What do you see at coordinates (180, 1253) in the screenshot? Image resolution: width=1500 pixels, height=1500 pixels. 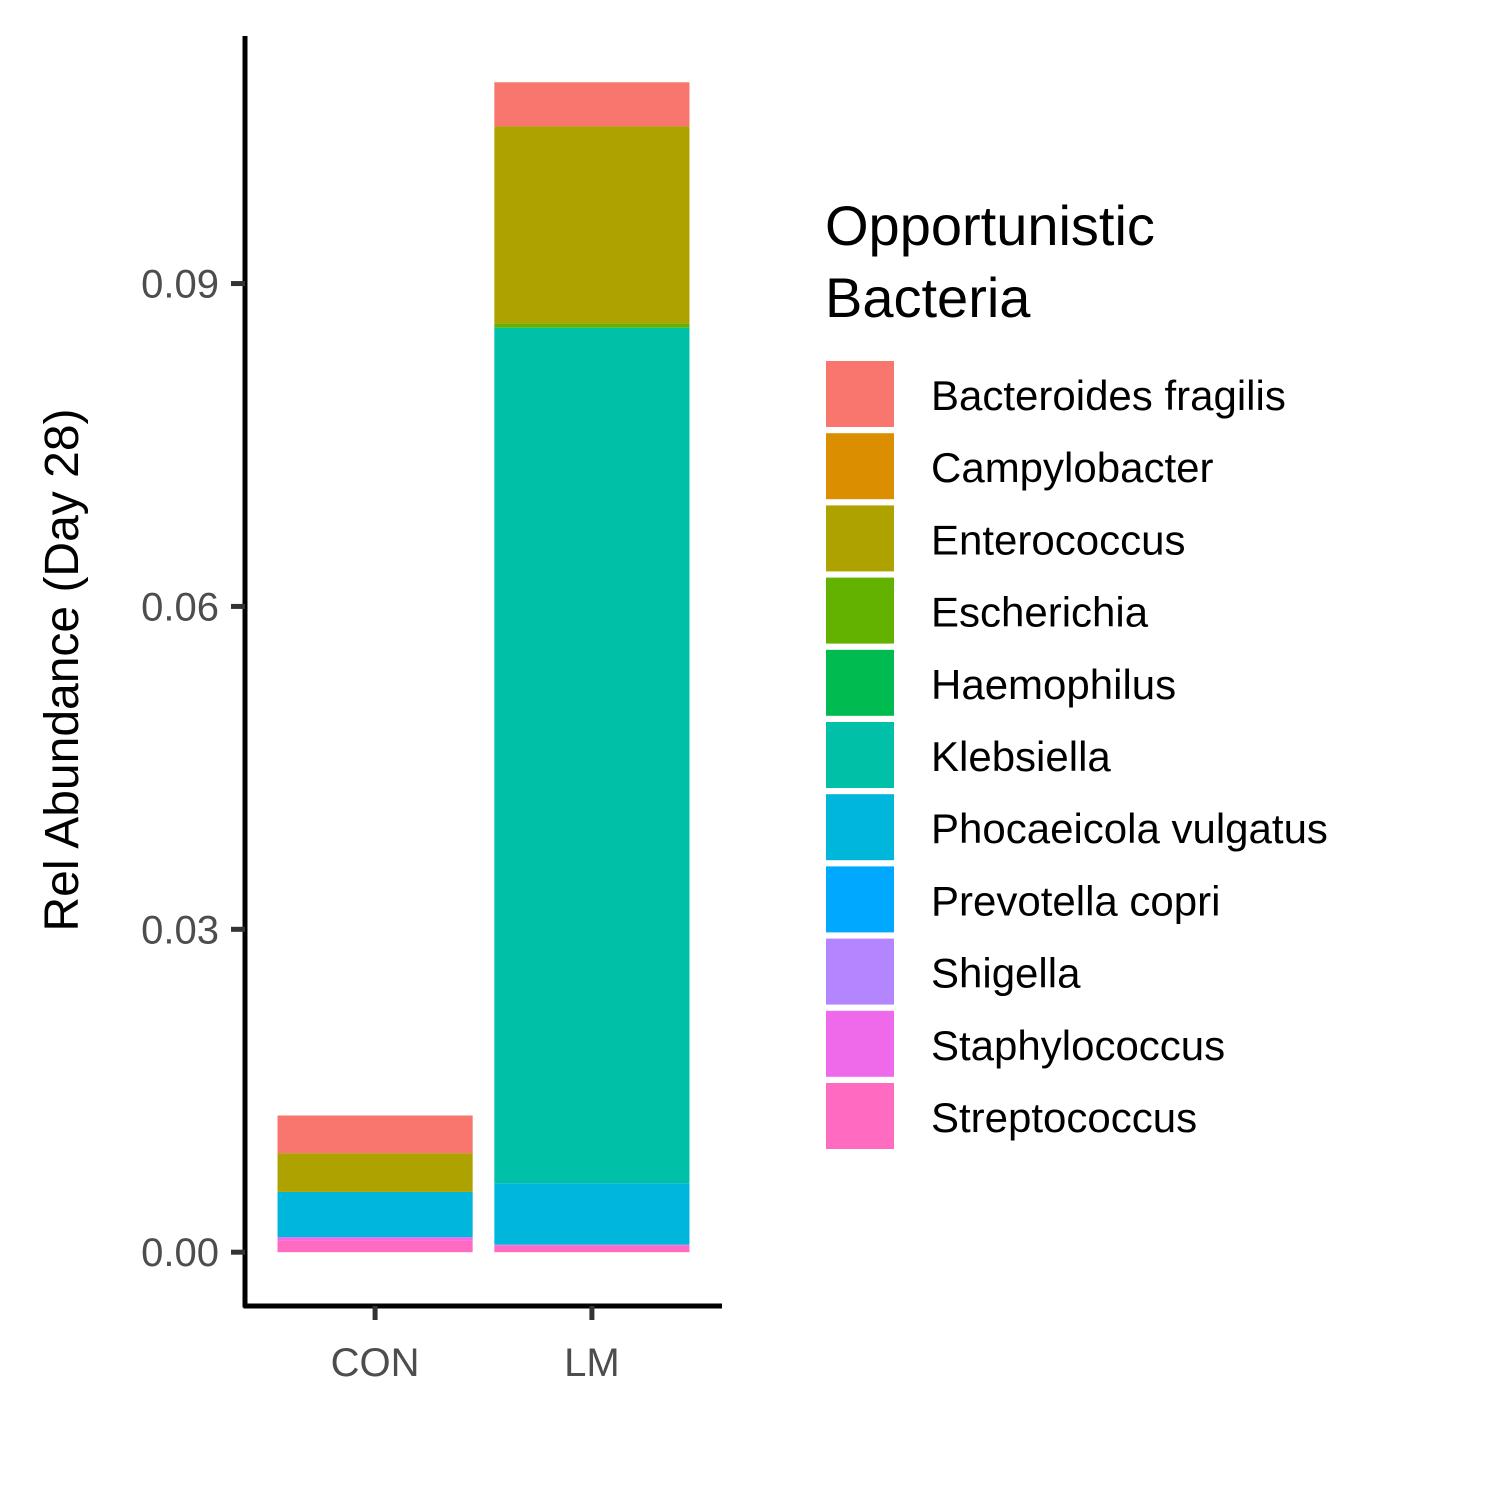 I see `y-tick-label: 0.00` at bounding box center [180, 1253].